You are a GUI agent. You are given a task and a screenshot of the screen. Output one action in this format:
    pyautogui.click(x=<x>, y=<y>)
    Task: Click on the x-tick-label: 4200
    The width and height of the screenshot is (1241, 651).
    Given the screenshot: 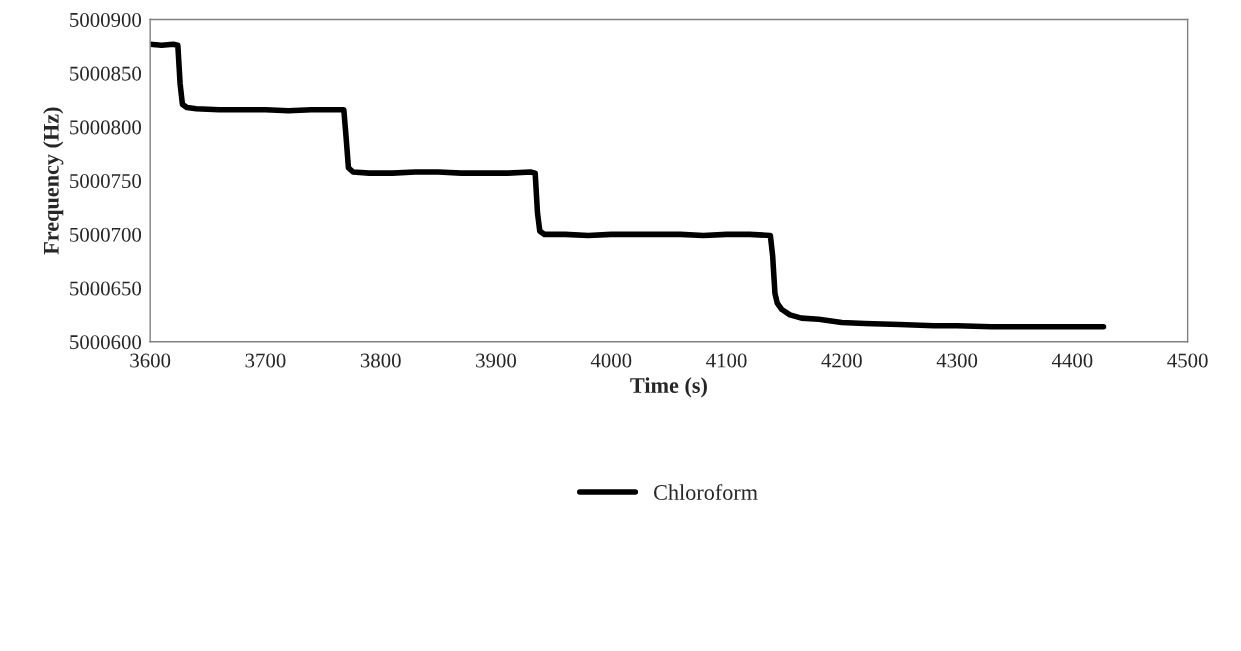 What is the action you would take?
    pyautogui.click(x=841, y=360)
    